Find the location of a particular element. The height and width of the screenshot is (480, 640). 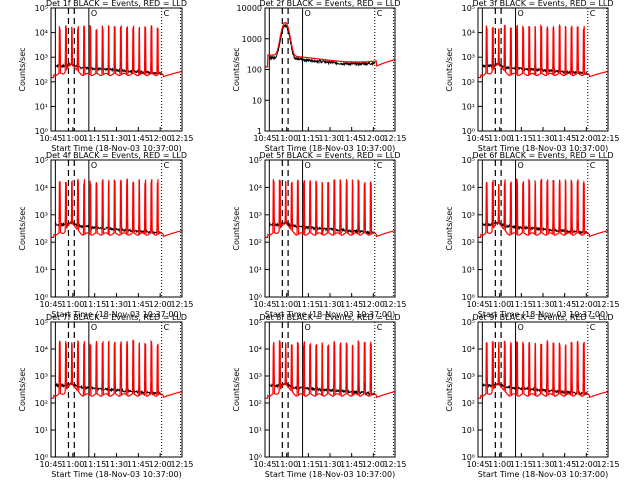

y-tick-label: 10000 is located at coordinates (249, 8).